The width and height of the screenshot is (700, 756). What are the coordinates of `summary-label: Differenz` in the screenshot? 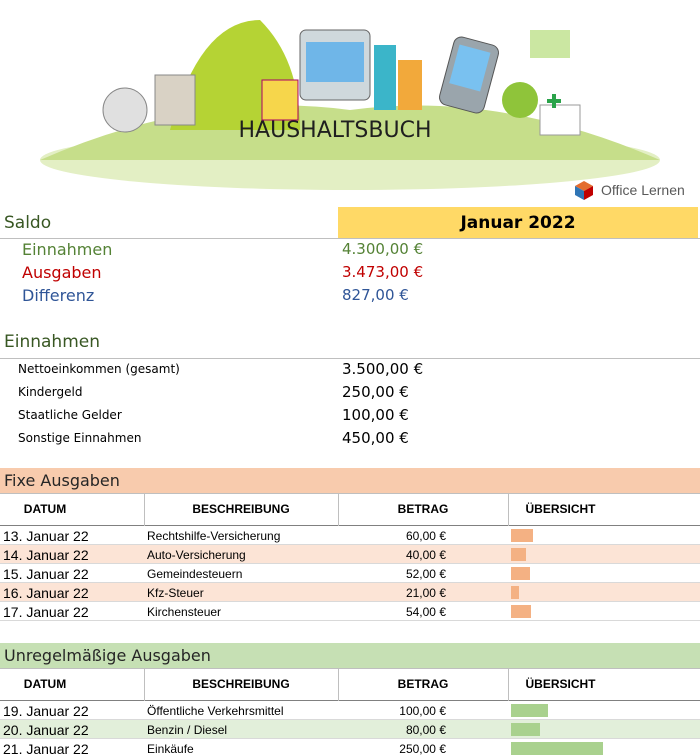 It's located at (58, 295).